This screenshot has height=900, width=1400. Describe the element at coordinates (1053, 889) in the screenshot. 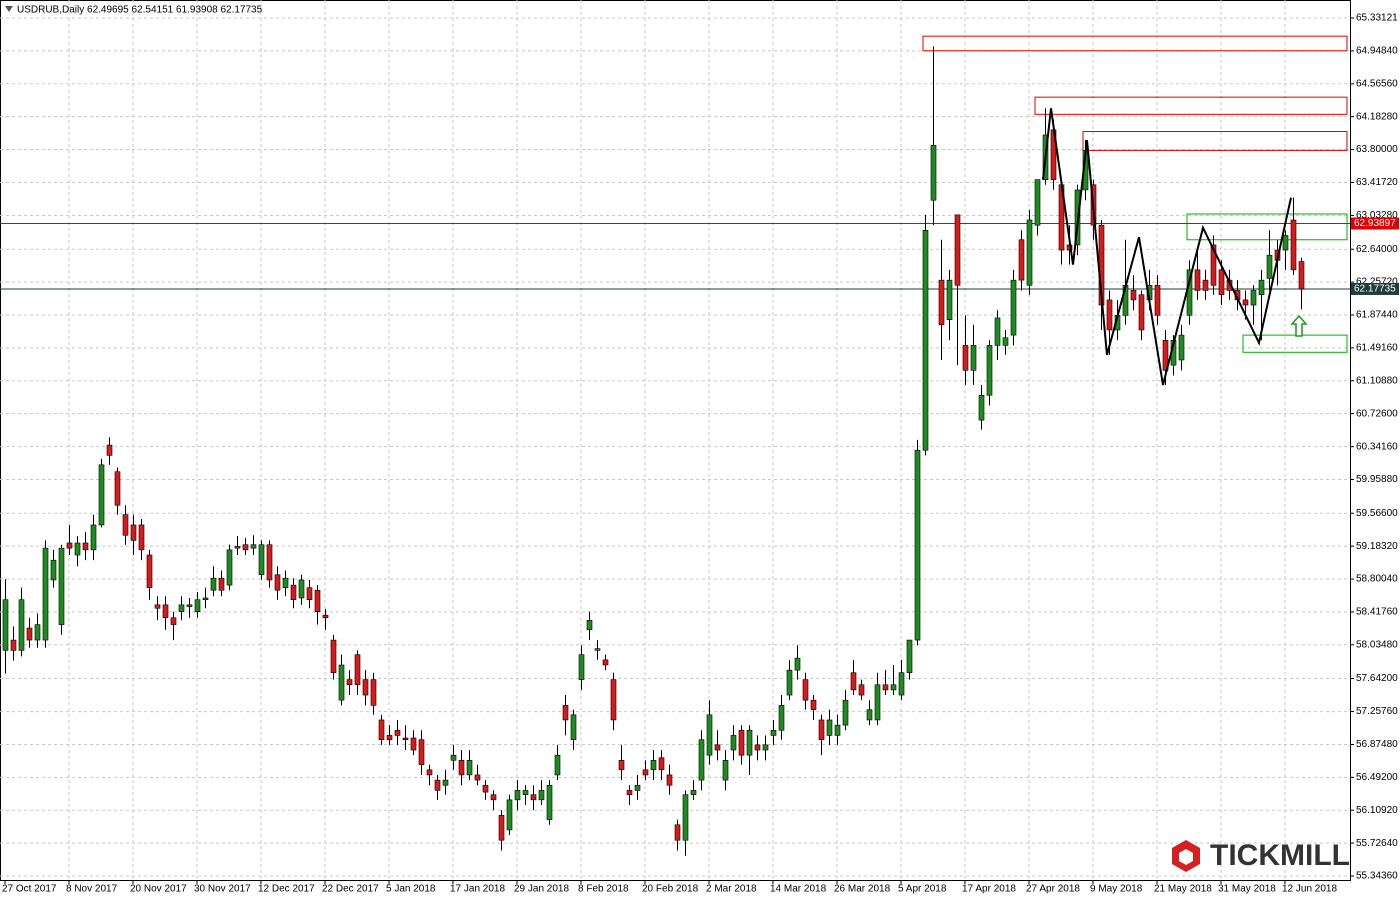

I see `x-tick-label: 27 Apr 2018` at that location.